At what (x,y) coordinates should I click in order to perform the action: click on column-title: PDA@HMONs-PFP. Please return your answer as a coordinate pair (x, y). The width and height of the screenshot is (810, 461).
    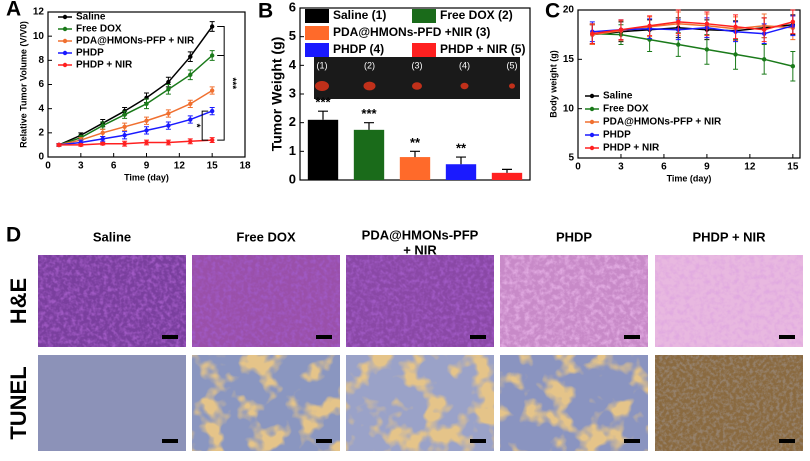
    Looking at the image, I should click on (420, 234).